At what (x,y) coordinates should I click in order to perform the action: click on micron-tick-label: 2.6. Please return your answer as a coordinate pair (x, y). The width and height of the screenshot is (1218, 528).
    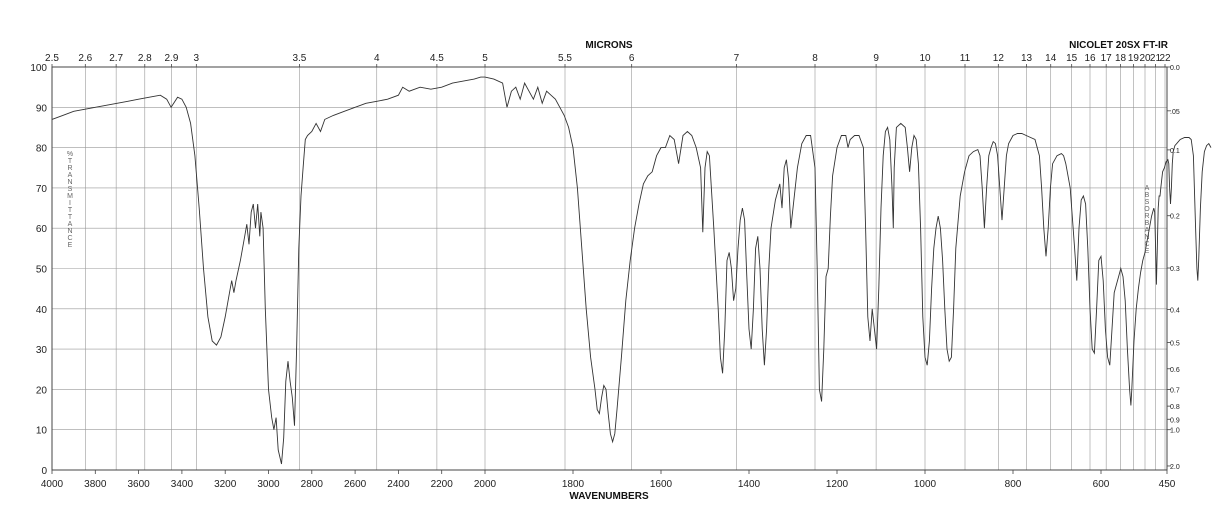
    Looking at the image, I should click on (85, 58).